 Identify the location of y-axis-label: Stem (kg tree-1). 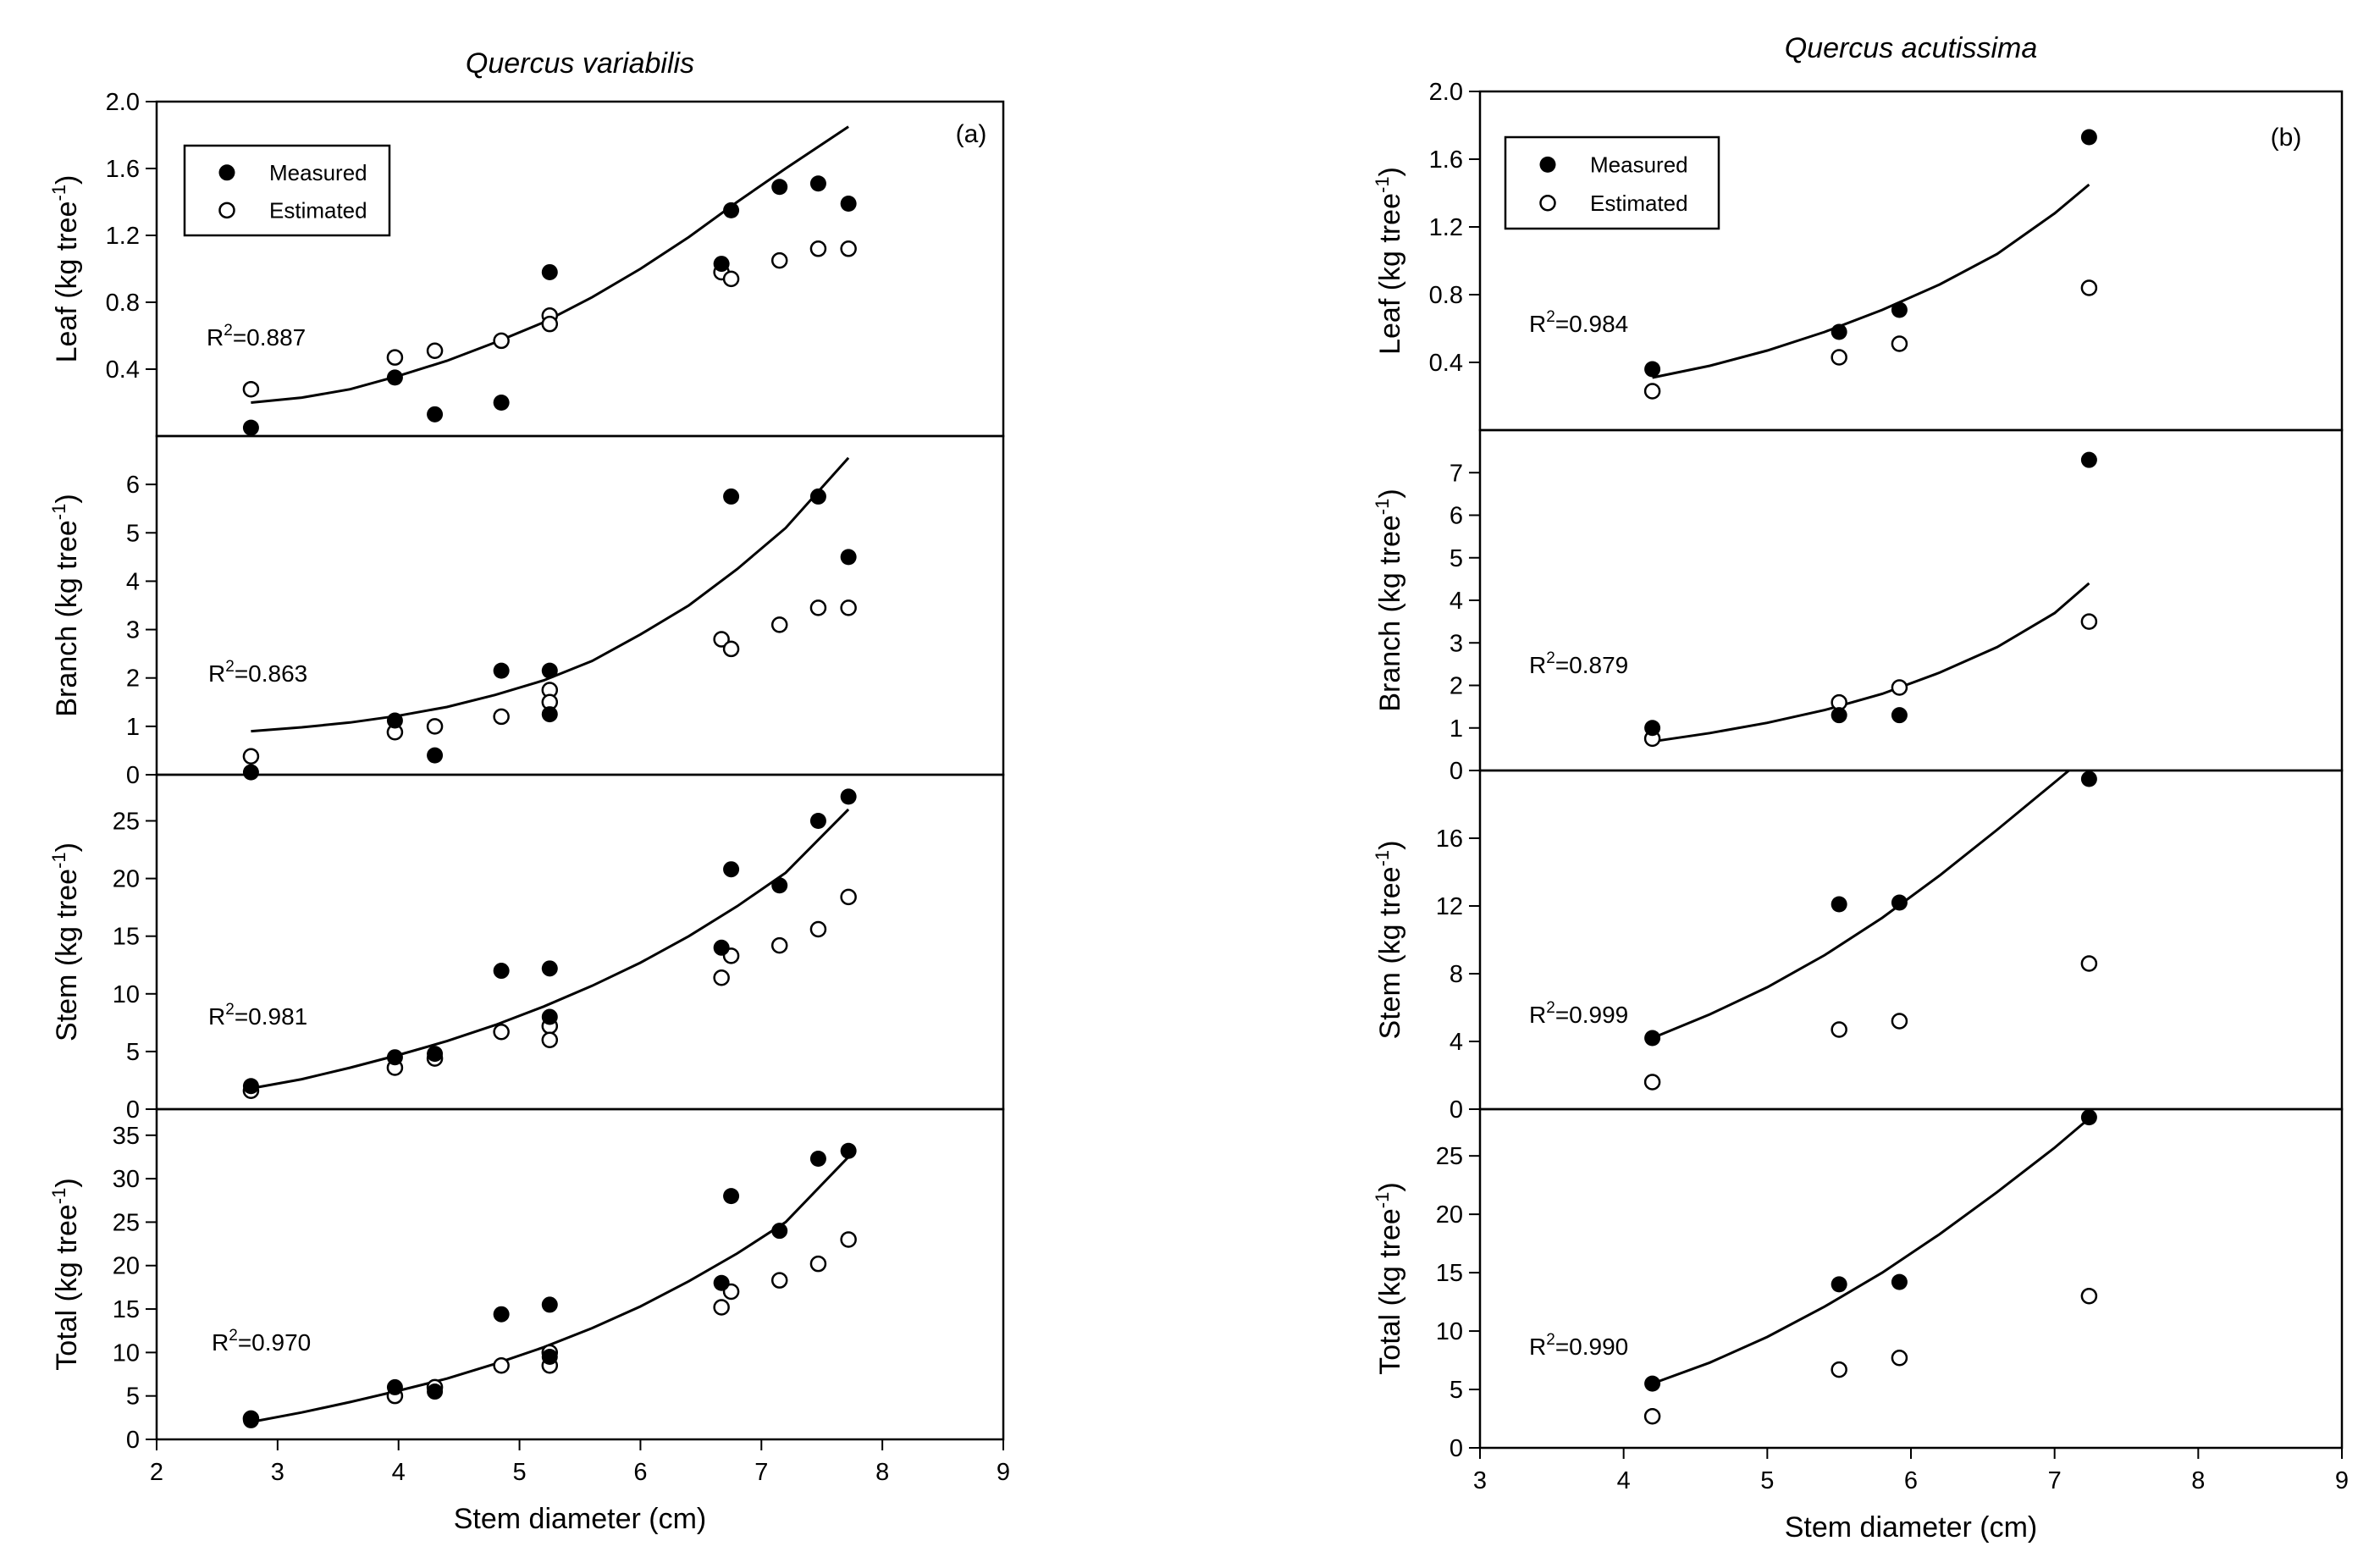
(65, 942).